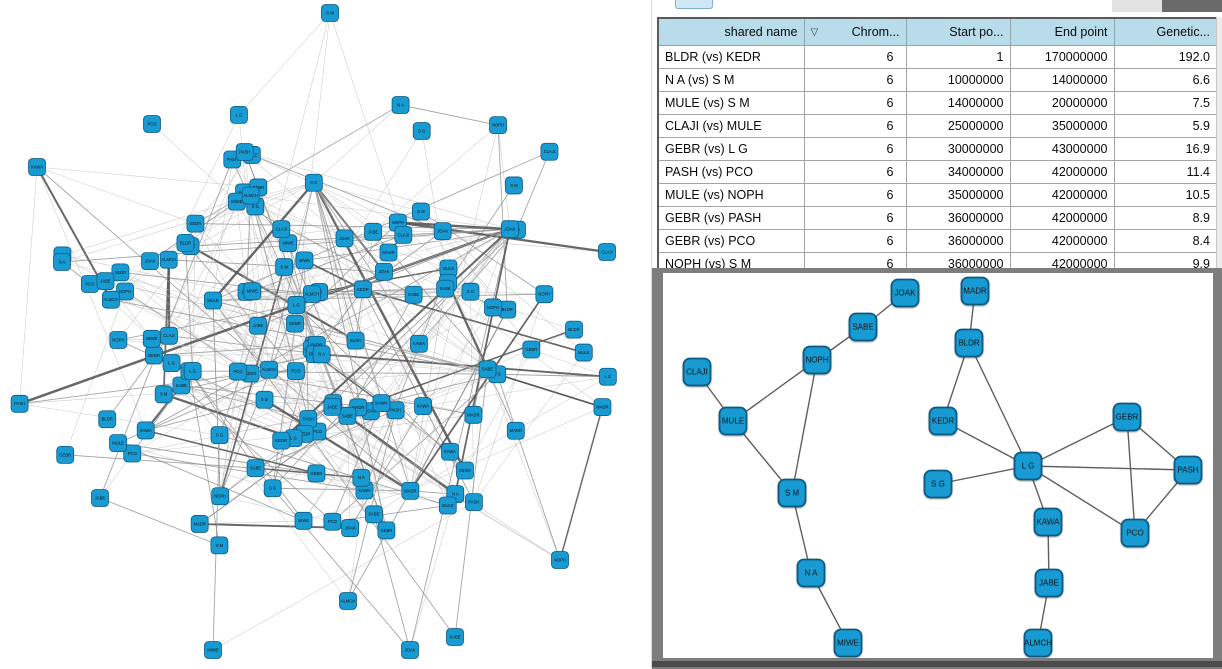 This screenshot has height=669, width=1222. What do you see at coordinates (213, 650) in the screenshot?
I see `network-node: MIWE` at bounding box center [213, 650].